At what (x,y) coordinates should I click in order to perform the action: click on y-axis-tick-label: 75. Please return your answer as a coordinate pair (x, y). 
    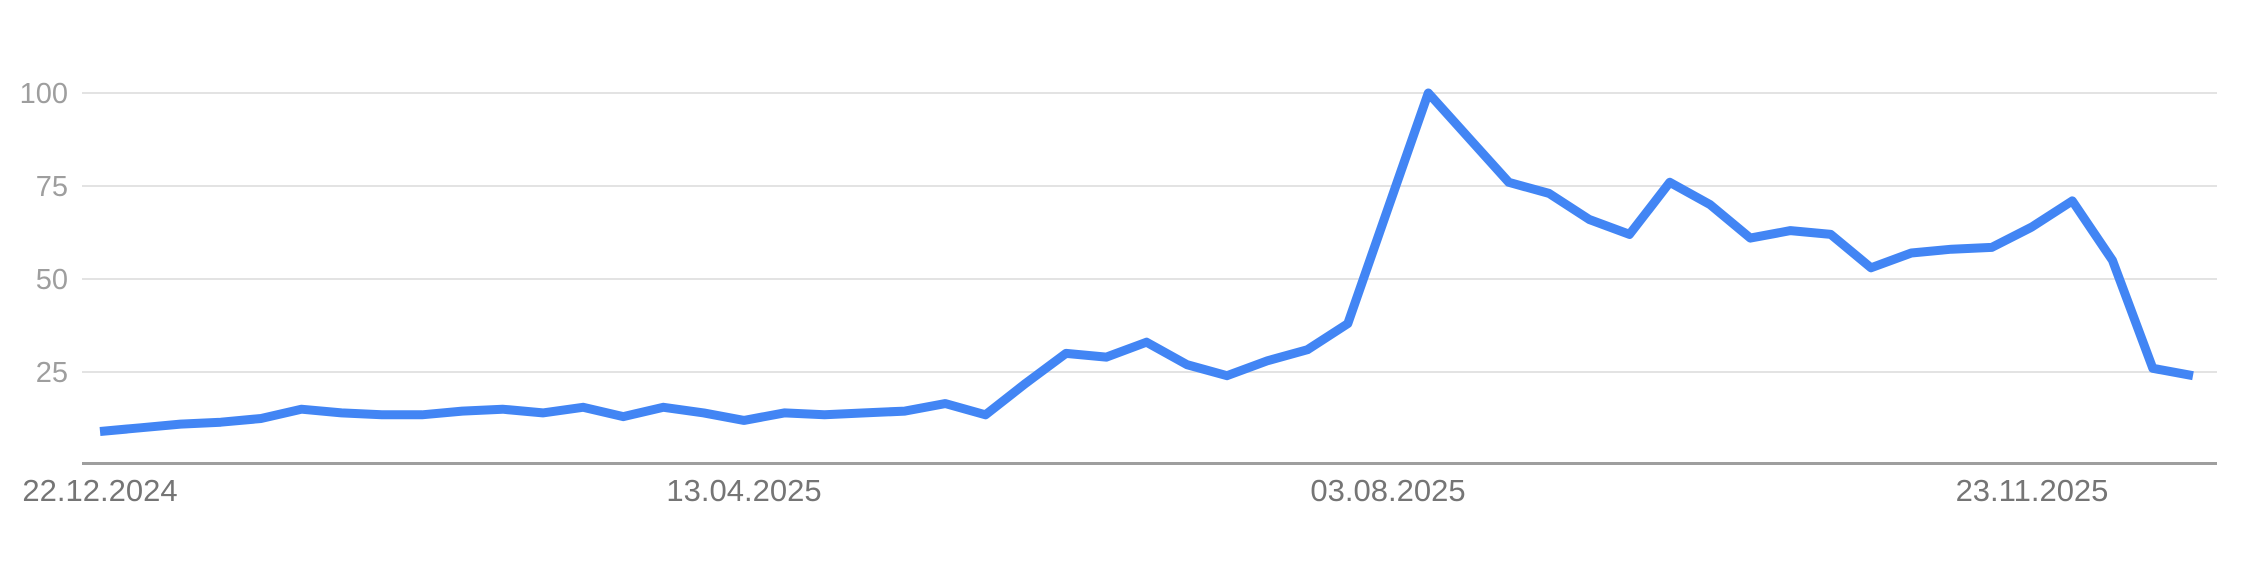
    Looking at the image, I should click on (52, 187).